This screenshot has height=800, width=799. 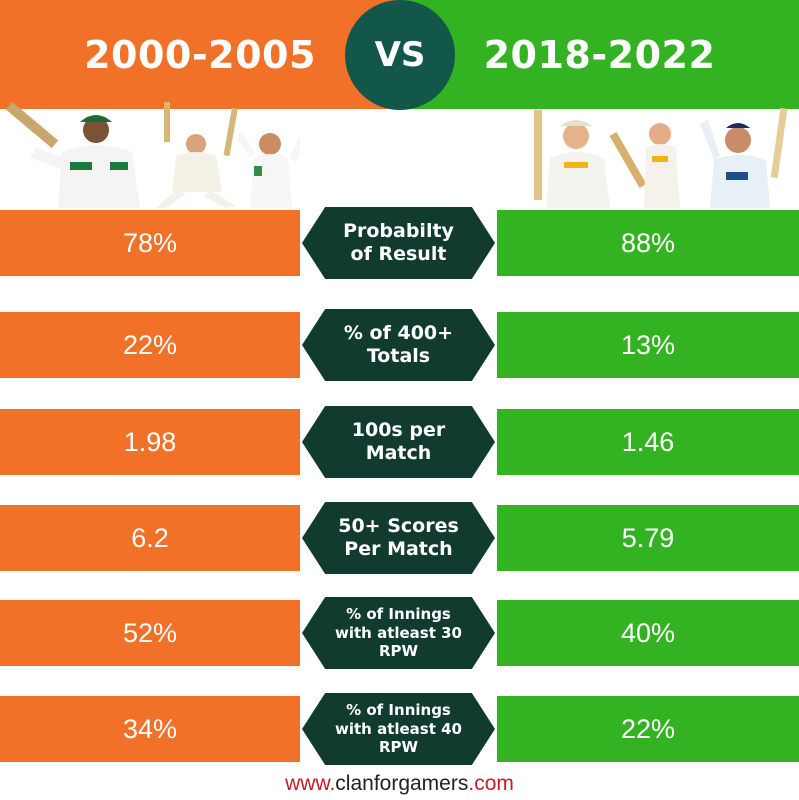 What do you see at coordinates (491, 783) in the screenshot?
I see `footer-suffix: .com` at bounding box center [491, 783].